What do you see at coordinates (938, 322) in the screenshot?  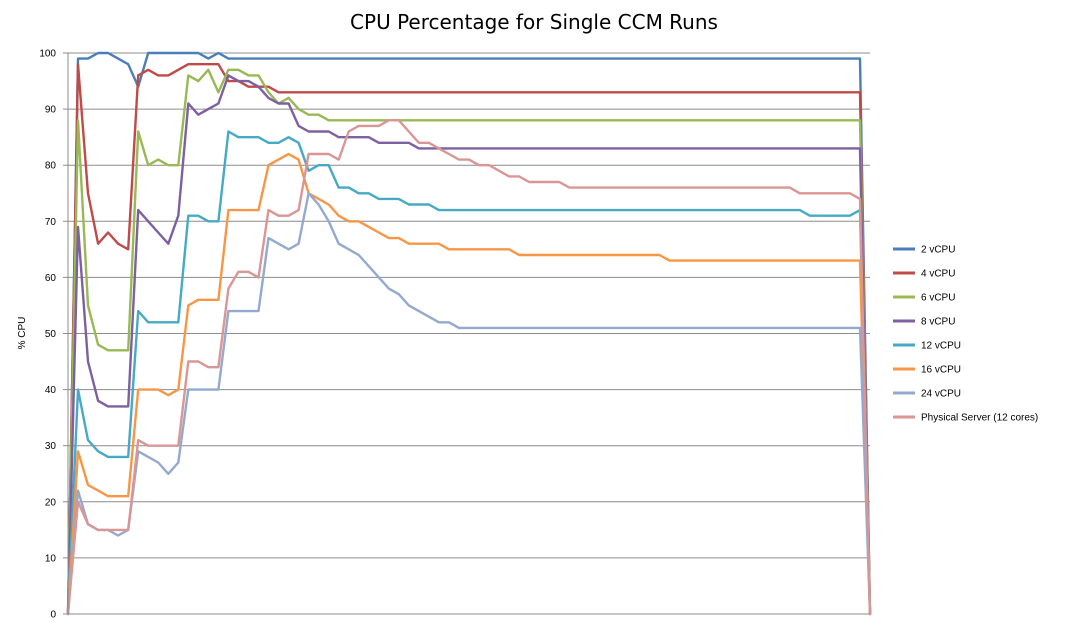 I see `legend-label-3: 8 vCPU` at bounding box center [938, 322].